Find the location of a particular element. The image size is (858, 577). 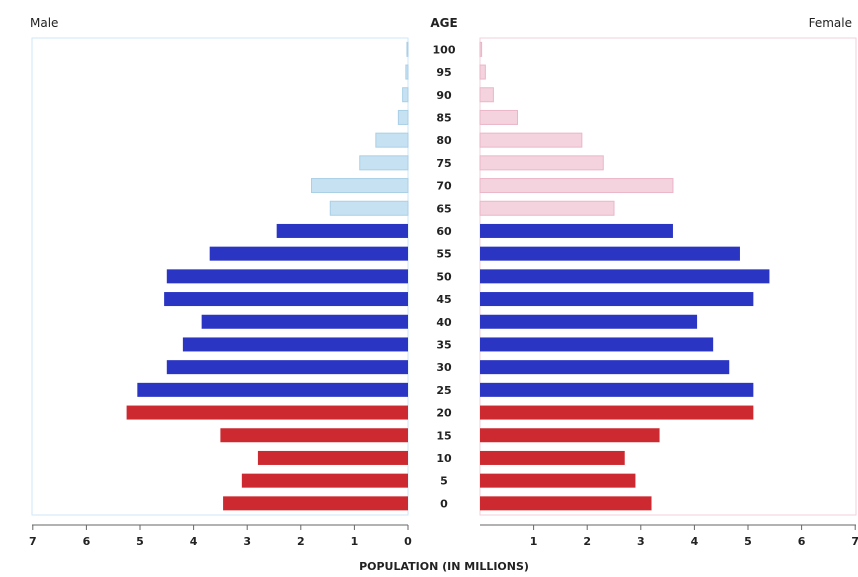

x-tick-label-right-1: 1 is located at coordinates (534, 541).